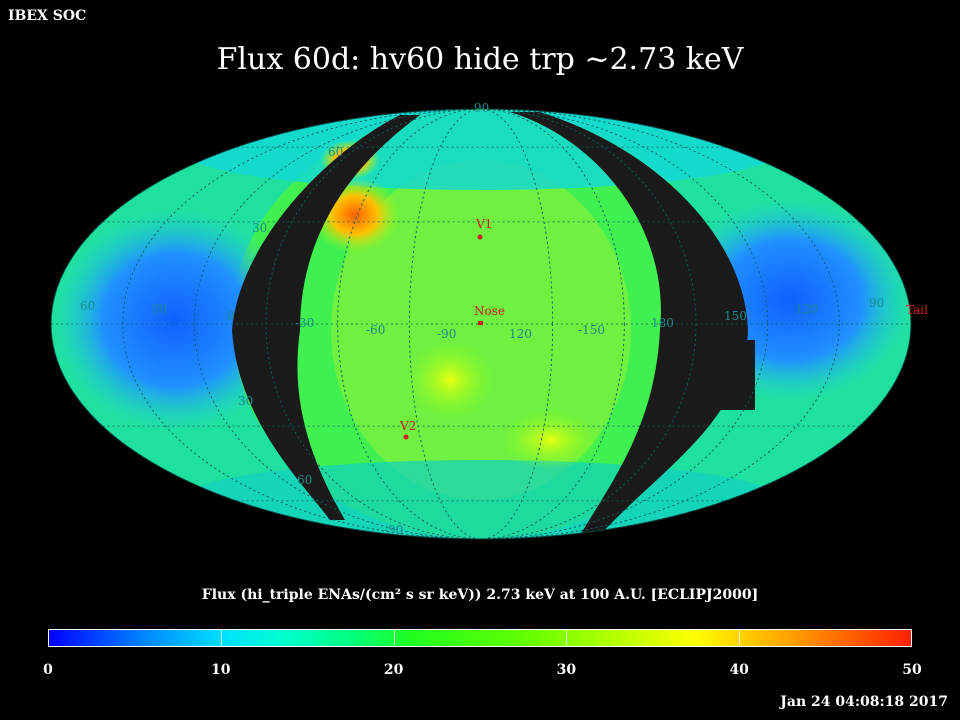 The height and width of the screenshot is (720, 960). Describe the element at coordinates (912, 670) in the screenshot. I see `colorbar-tick-label: 50` at that location.